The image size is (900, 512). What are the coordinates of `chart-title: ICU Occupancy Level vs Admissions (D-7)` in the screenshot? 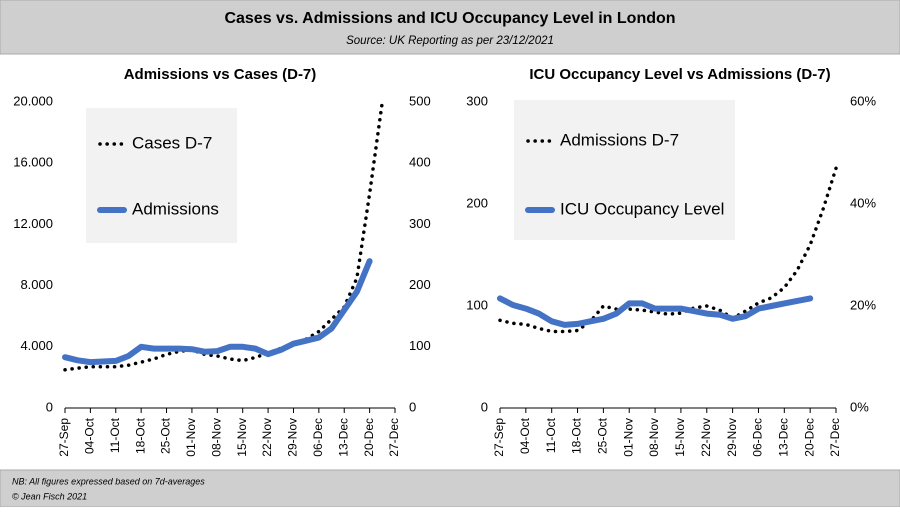 It's located at (679, 74).